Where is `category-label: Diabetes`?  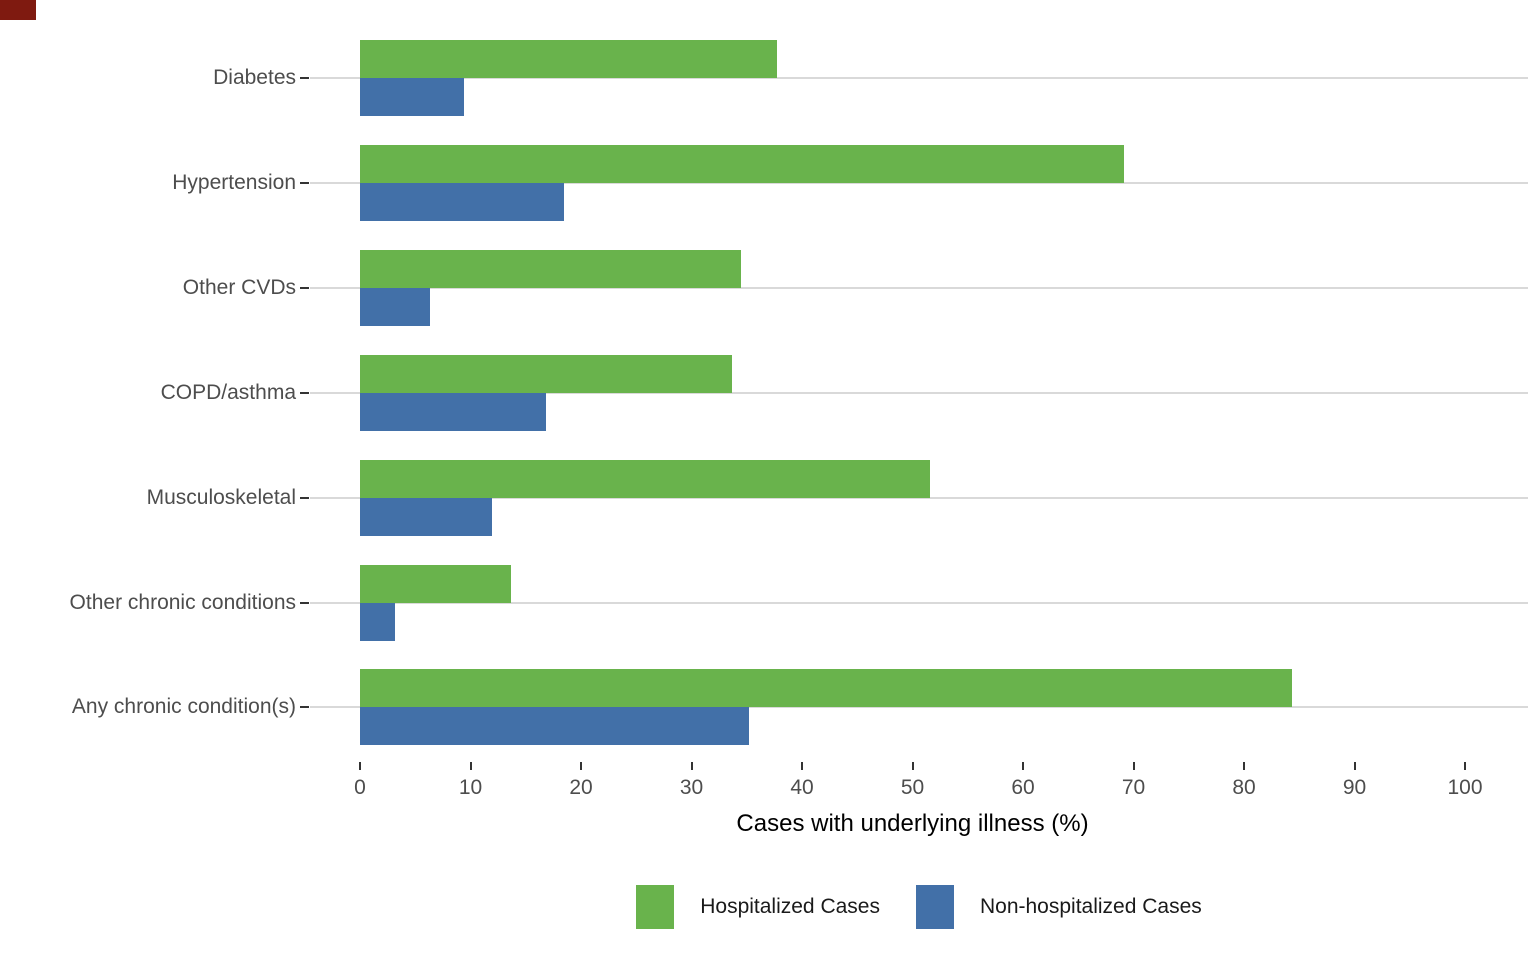 category-label: Diabetes is located at coordinates (254, 77).